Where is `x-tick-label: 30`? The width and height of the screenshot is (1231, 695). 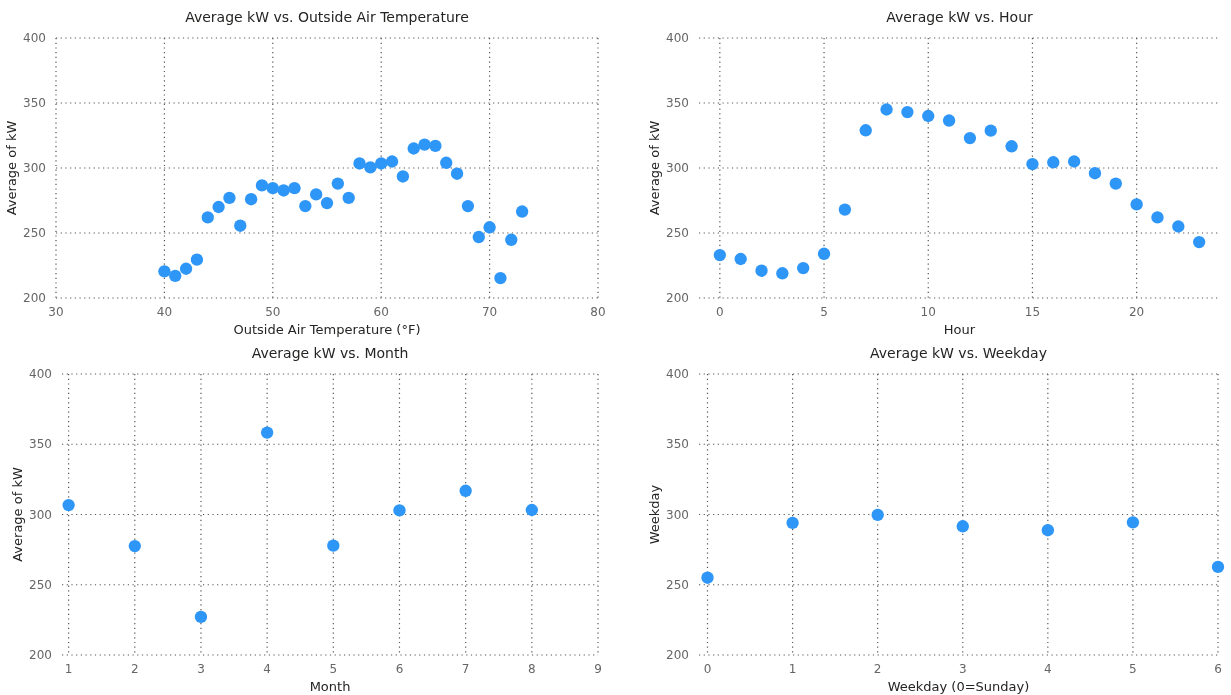 x-tick-label: 30 is located at coordinates (56, 312).